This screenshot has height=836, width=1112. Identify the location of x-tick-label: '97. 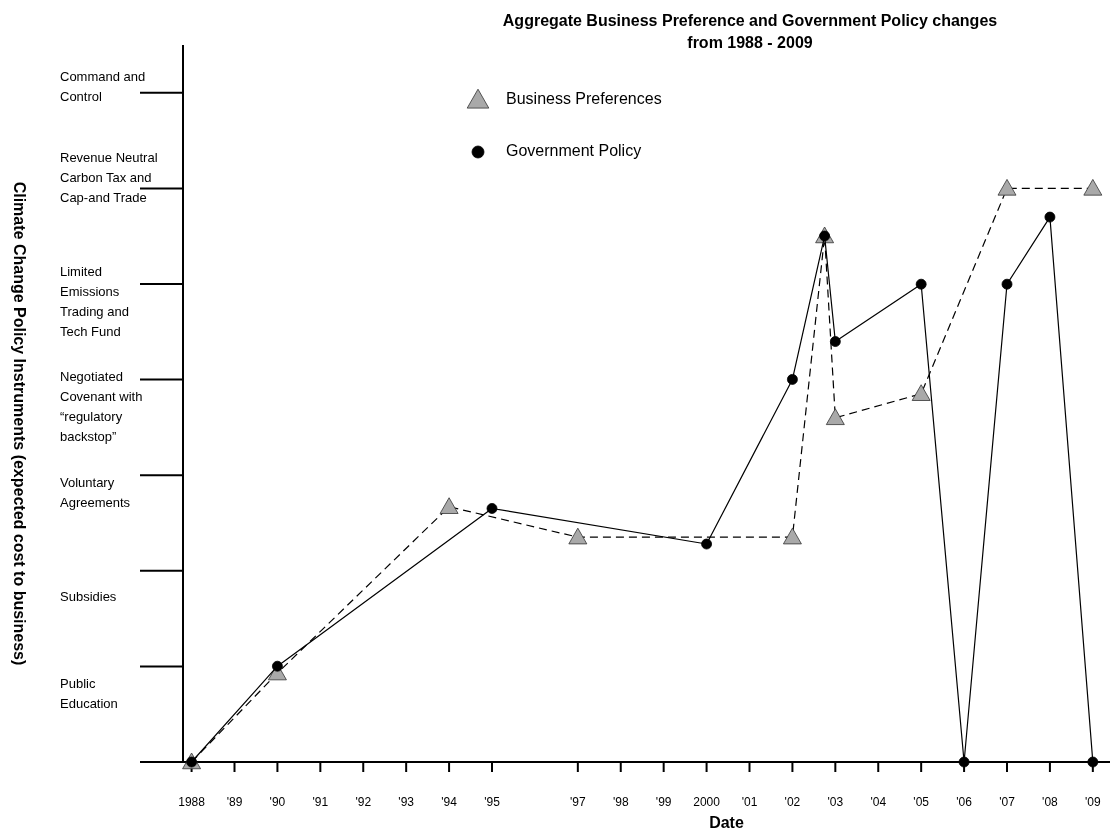
(578, 802).